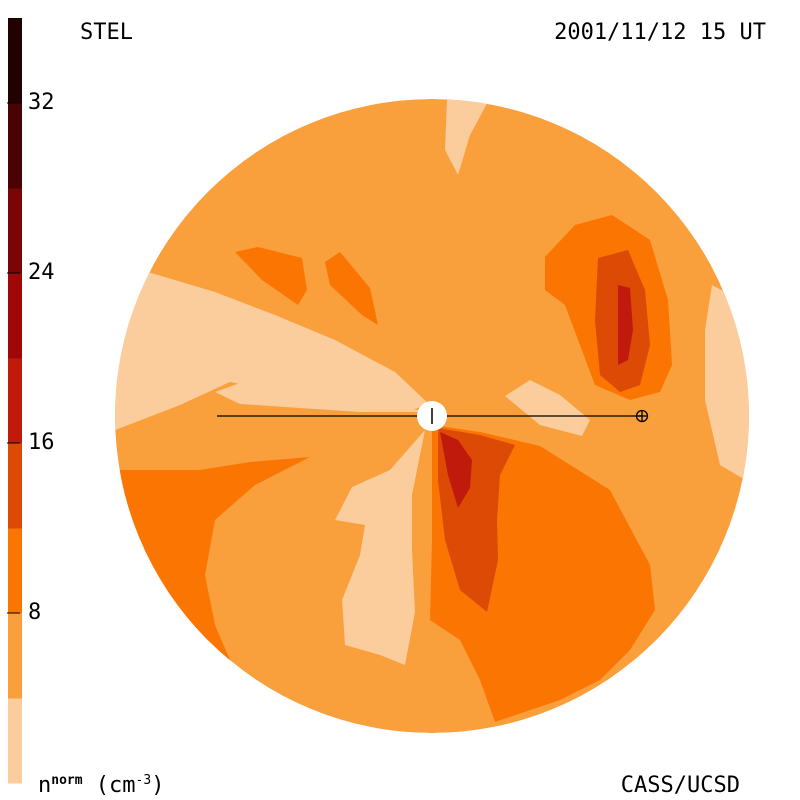  What do you see at coordinates (625, 325) in the screenshot?
I see `red-region-right` at bounding box center [625, 325].